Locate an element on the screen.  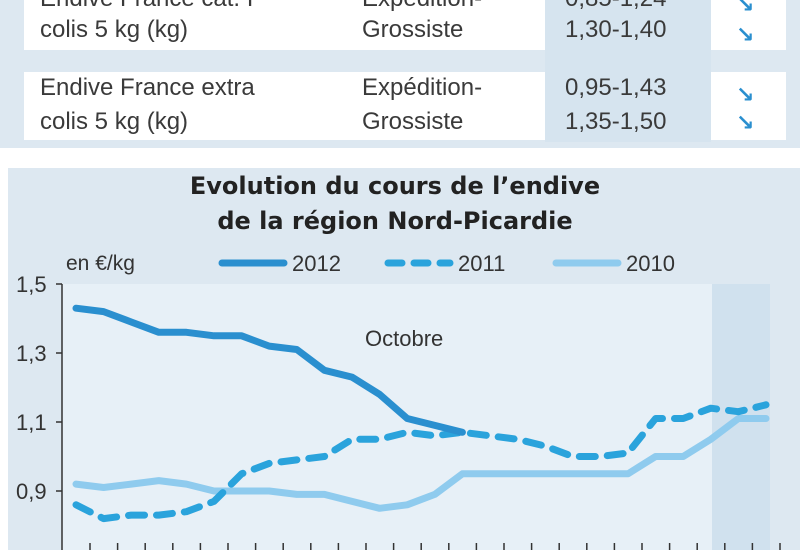
legend-label-2012: 2012 is located at coordinates (316, 263).